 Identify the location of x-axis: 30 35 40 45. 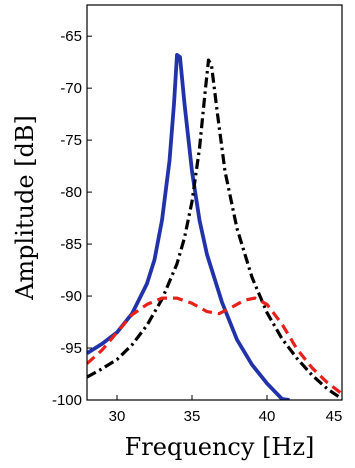
(226, 410).